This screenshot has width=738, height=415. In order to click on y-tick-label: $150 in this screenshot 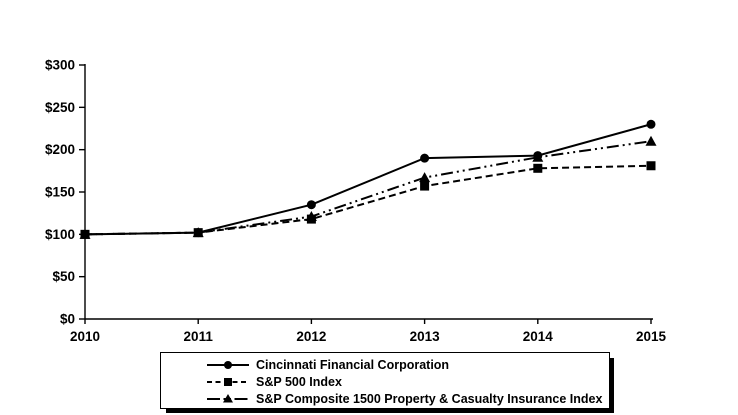, I will do `click(60, 192)`.